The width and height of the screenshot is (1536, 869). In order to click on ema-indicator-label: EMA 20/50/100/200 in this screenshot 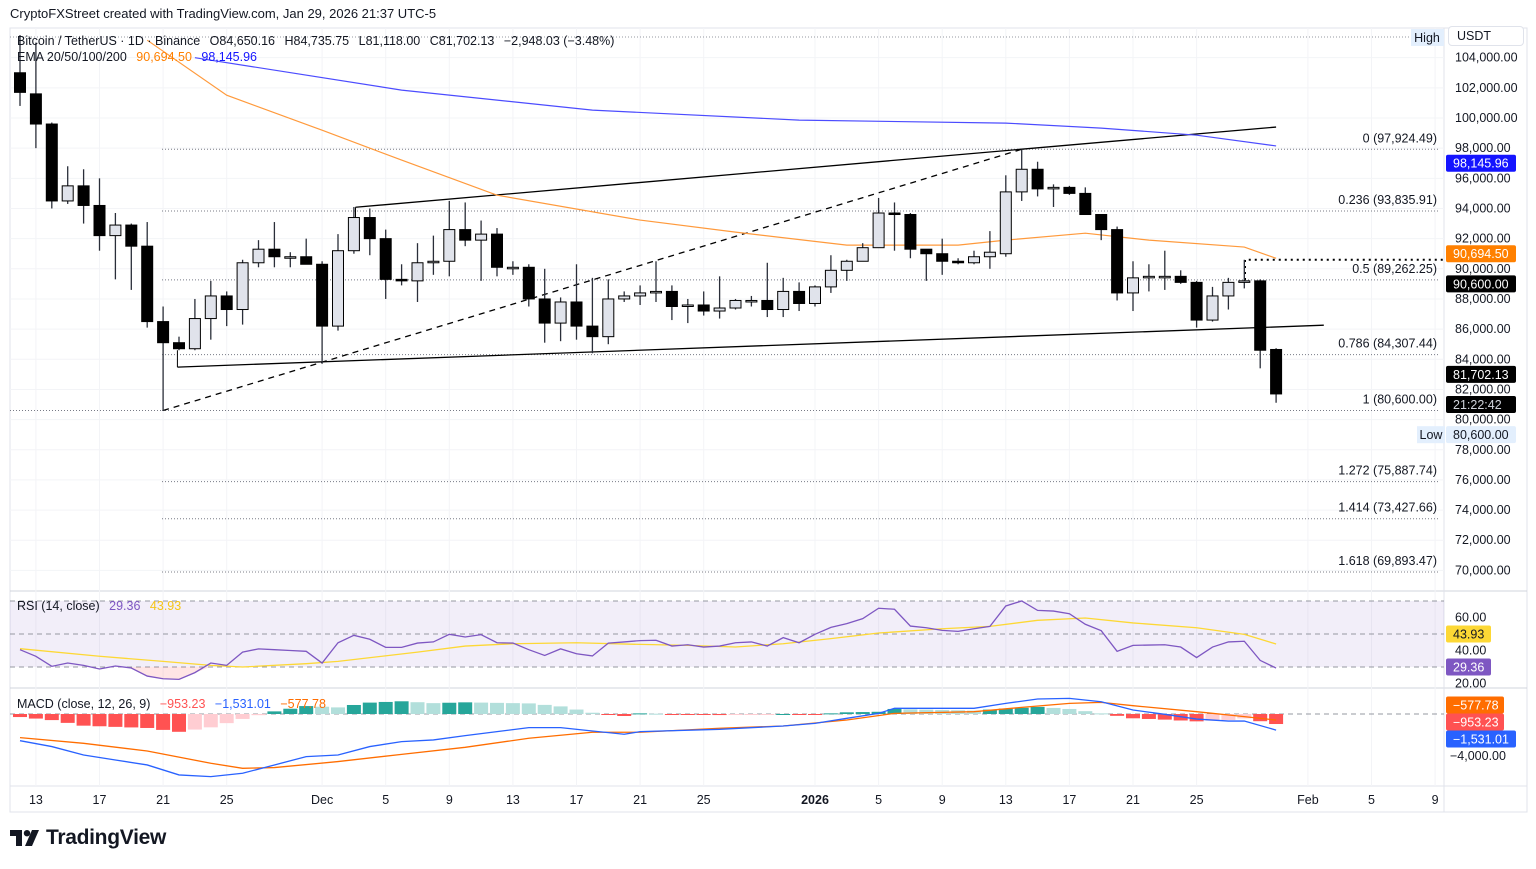, I will do `click(72, 57)`.